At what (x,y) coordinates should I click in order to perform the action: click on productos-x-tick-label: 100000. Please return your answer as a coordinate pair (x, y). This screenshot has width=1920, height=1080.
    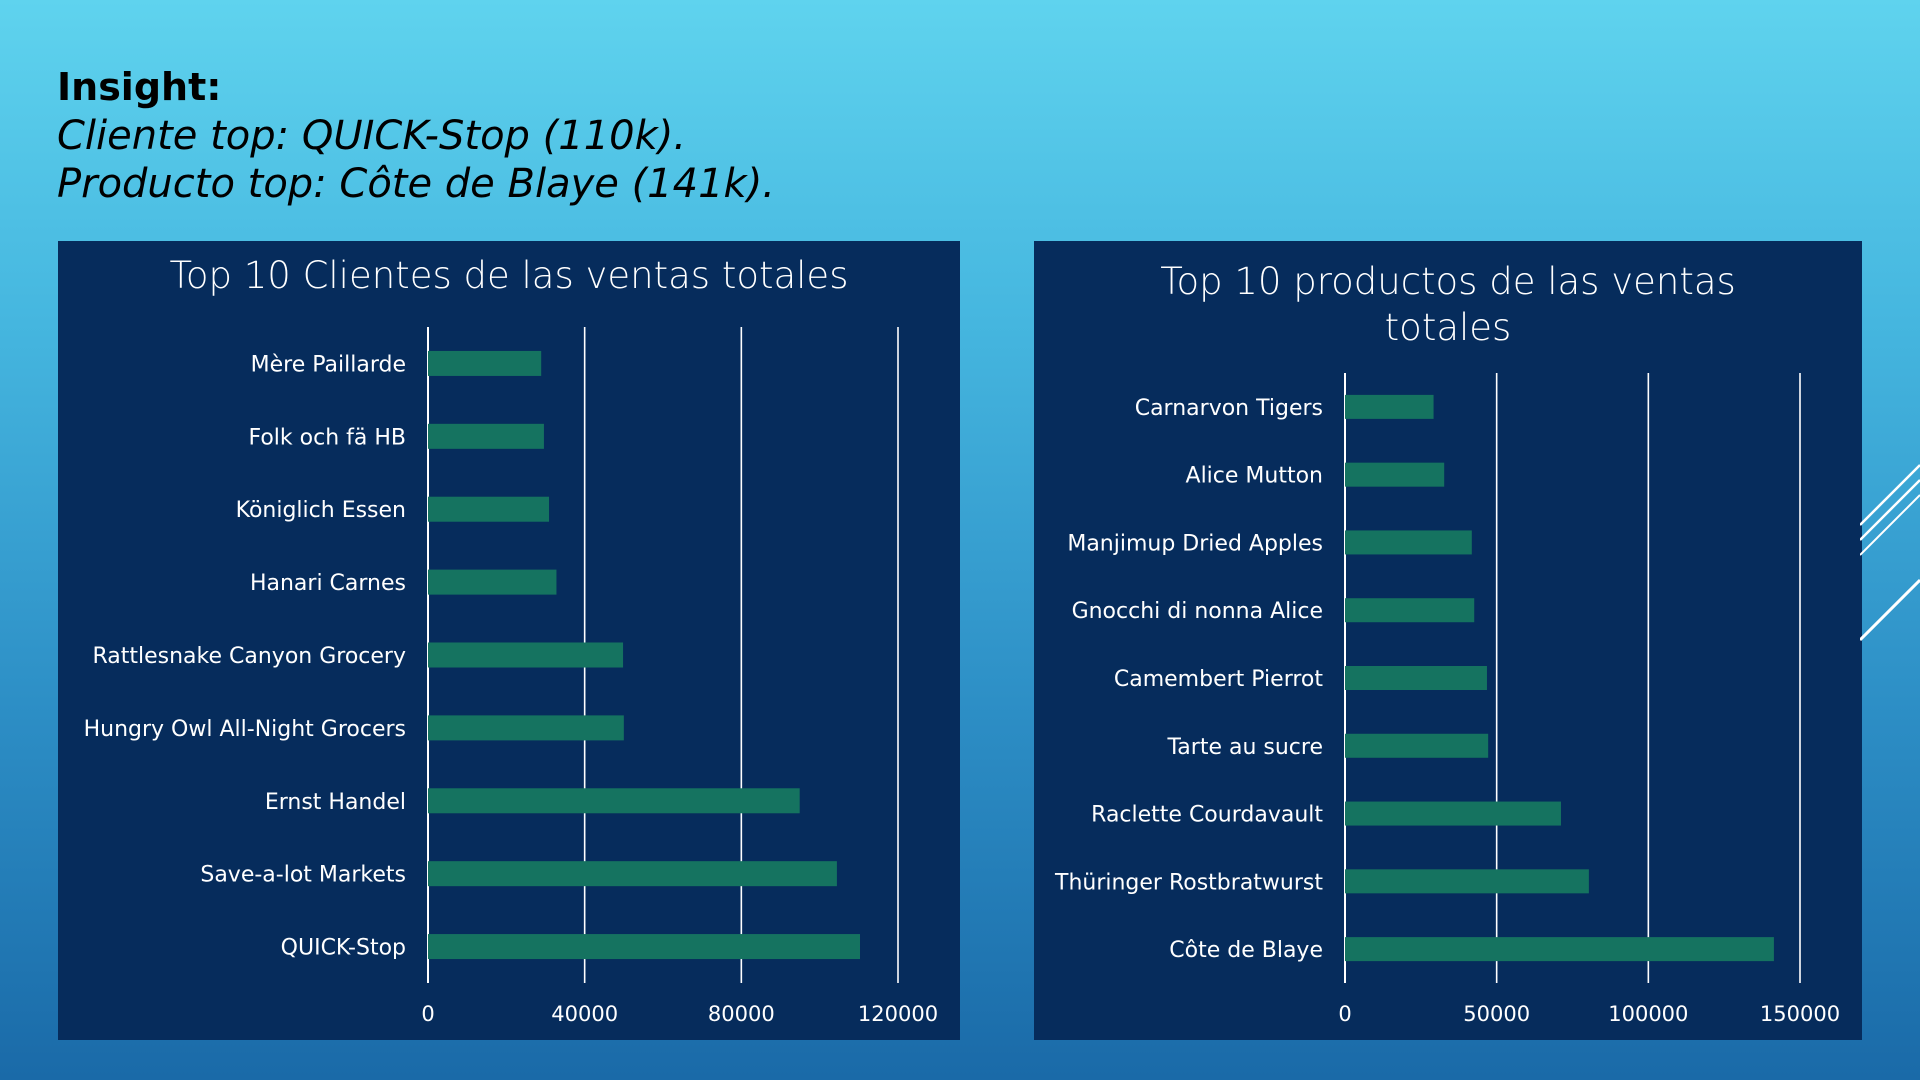
    Looking at the image, I should click on (1648, 1014).